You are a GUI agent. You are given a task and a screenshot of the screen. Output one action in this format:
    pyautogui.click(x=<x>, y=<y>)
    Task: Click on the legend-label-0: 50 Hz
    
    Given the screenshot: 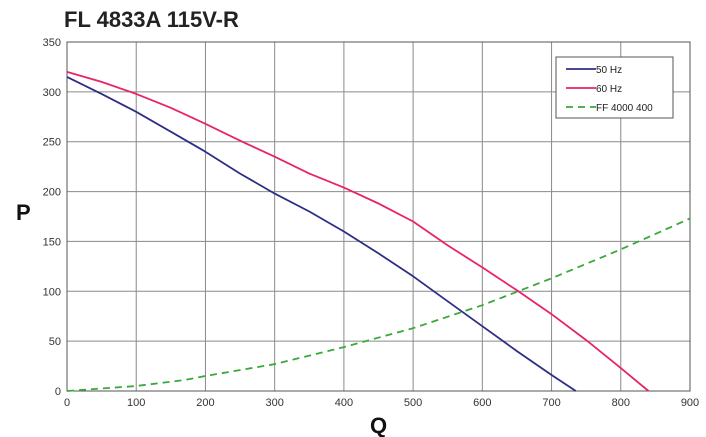 What is the action you would take?
    pyautogui.click(x=609, y=70)
    